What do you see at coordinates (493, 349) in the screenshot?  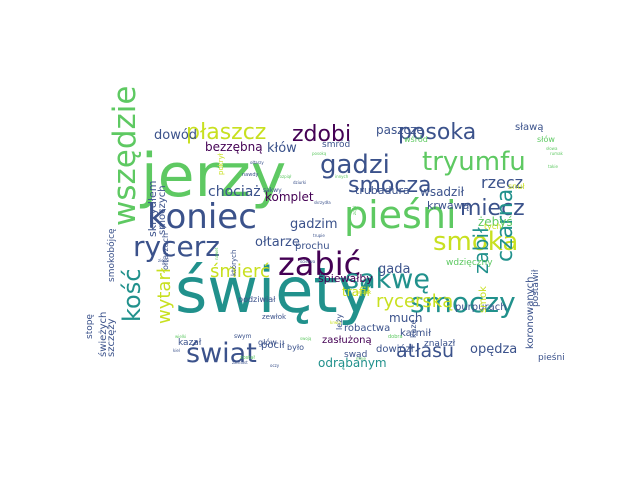 I see `cloud-word: opędza` at bounding box center [493, 349].